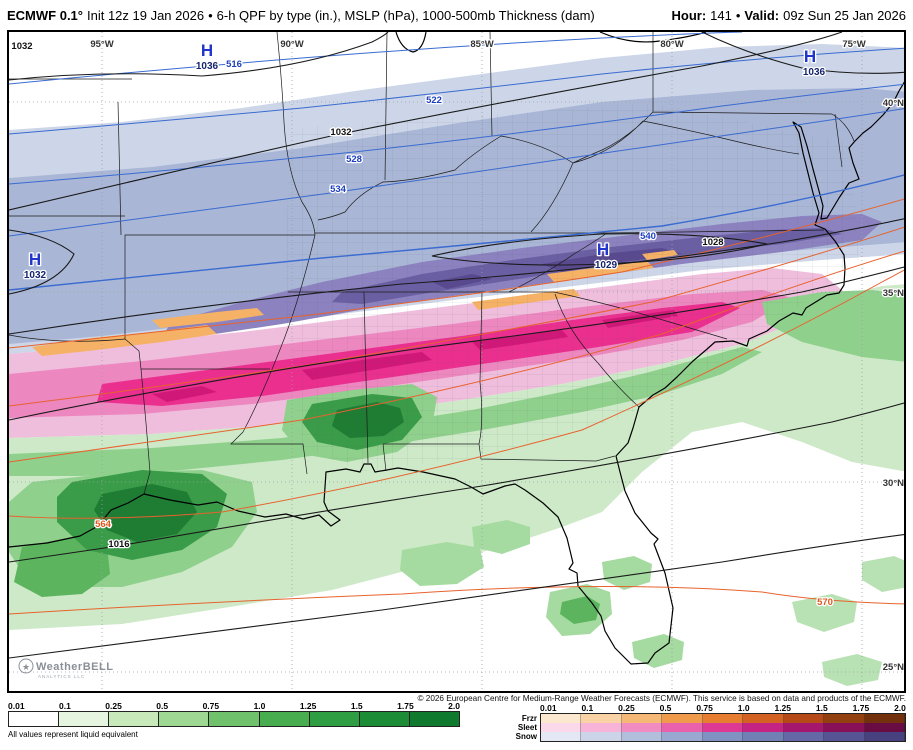 This screenshot has height=750, width=913. Describe the element at coordinates (689, 15) in the screenshot. I see `hour-label: Hour:` at that location.